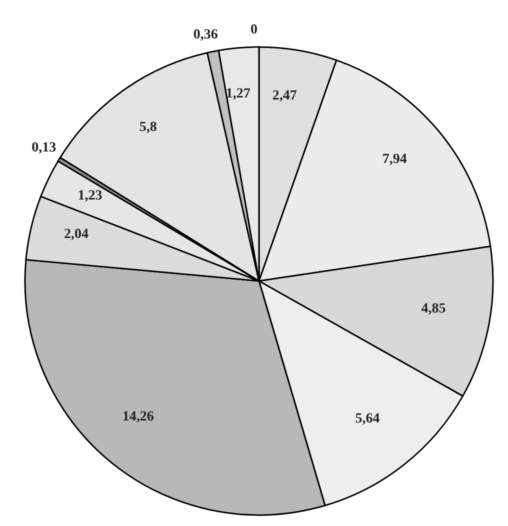 The image size is (508, 526). Describe the element at coordinates (238, 94) in the screenshot. I see `data-label: 1,27` at that location.